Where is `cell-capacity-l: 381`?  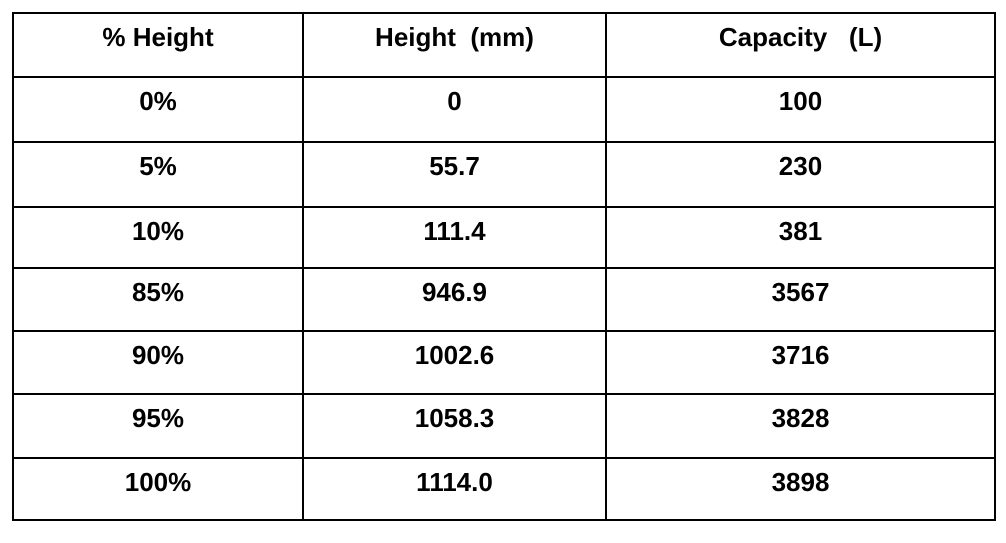
cell-capacity-l: 381 is located at coordinates (800, 237).